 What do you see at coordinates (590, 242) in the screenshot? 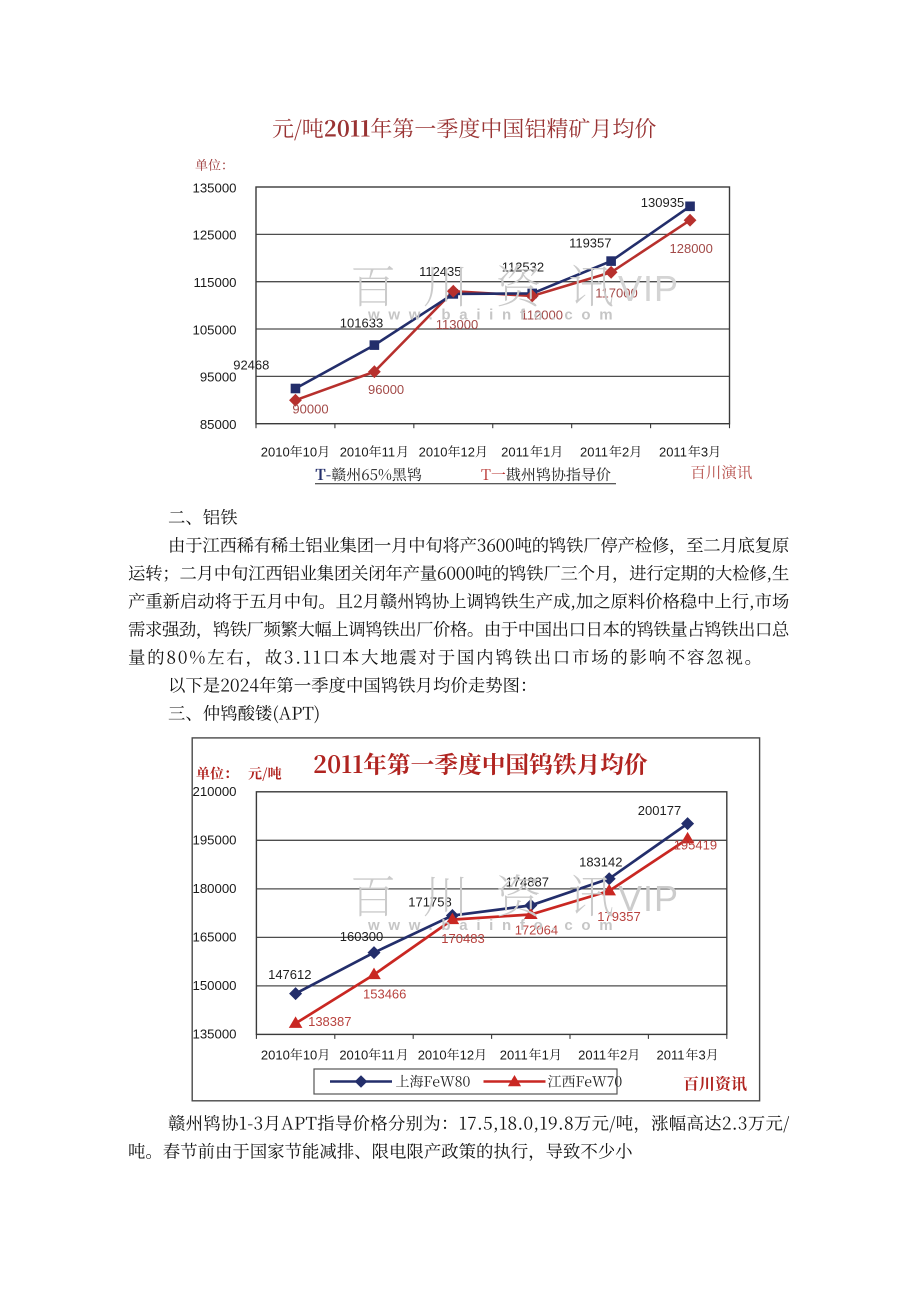
I see `svg-text: 119357` at bounding box center [590, 242].